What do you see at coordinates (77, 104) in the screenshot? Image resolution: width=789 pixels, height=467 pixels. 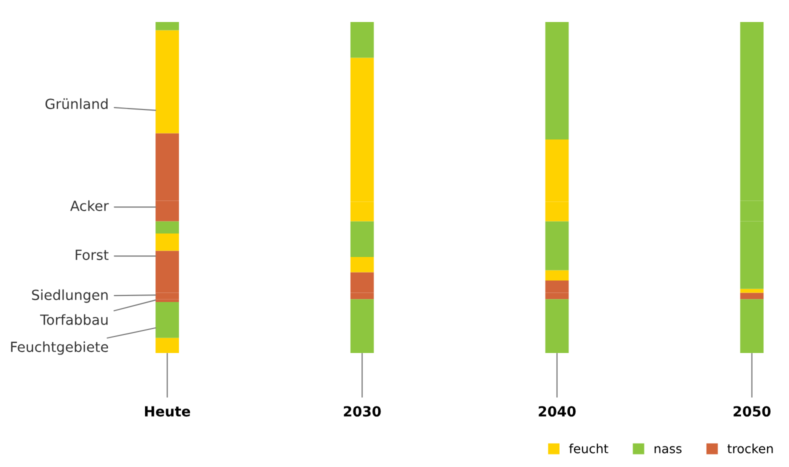 I see `annotation: Grünland` at bounding box center [77, 104].